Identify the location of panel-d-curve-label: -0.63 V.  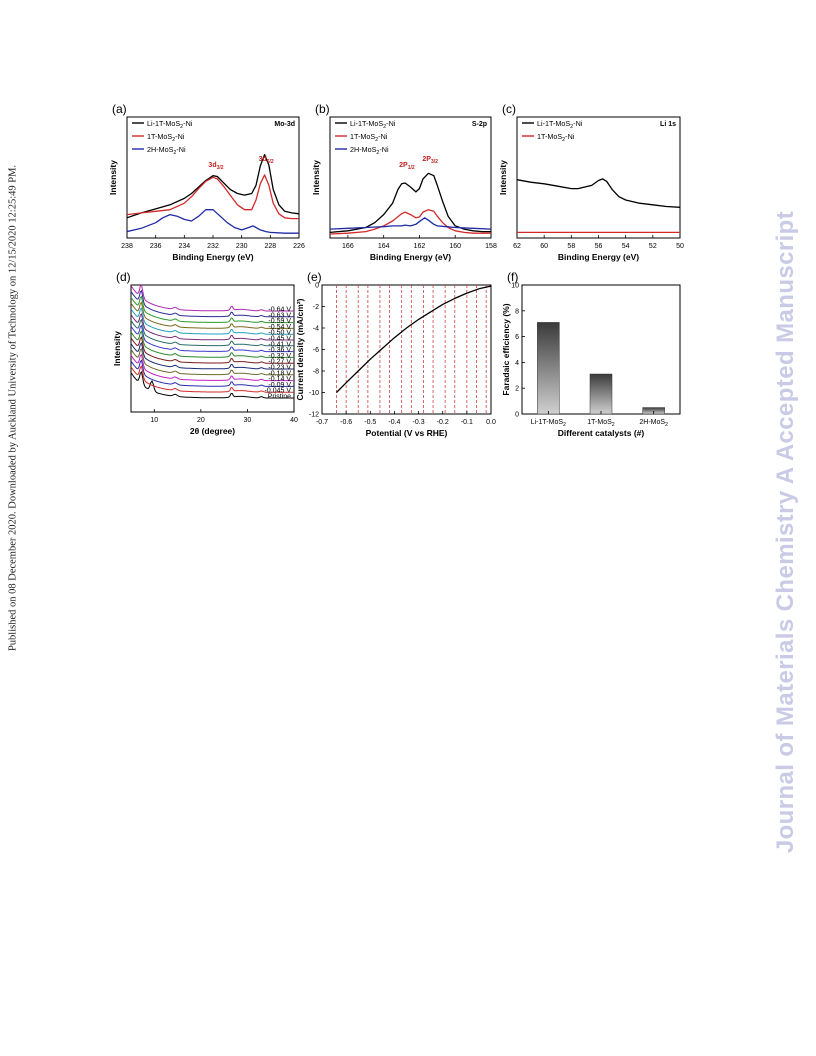
(279, 315).